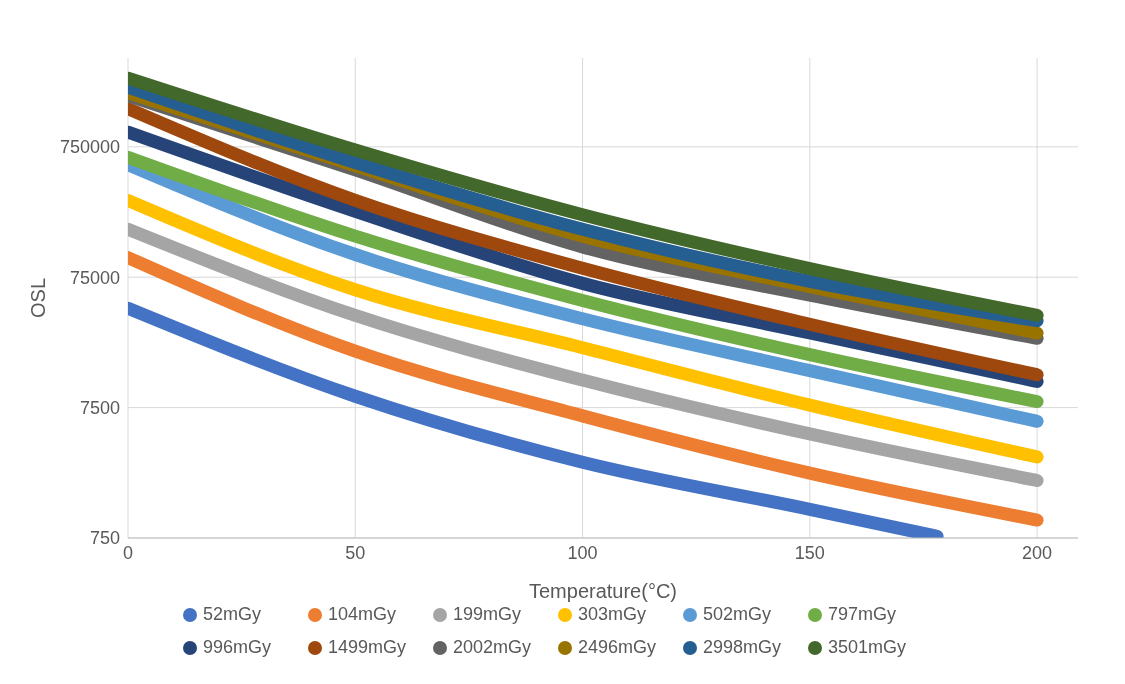 This screenshot has height=684, width=1125. I want to click on y-tick-label: 750000, so click(89, 147).